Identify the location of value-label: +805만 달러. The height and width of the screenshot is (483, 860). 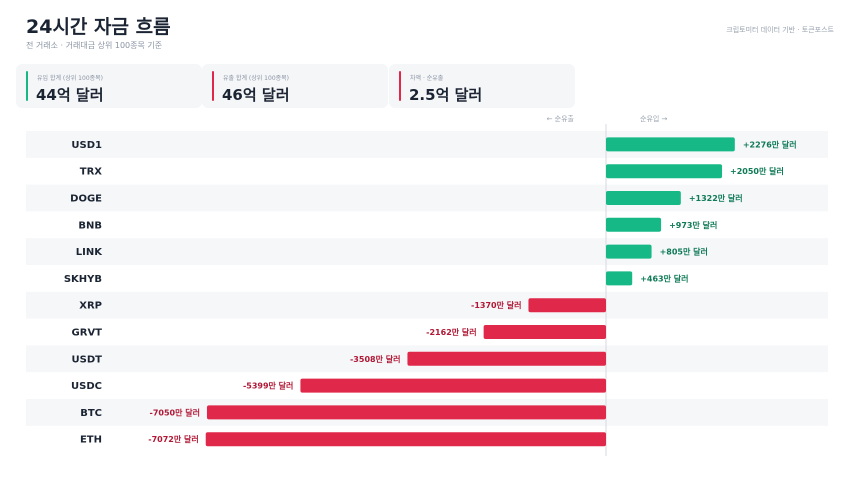
(684, 252).